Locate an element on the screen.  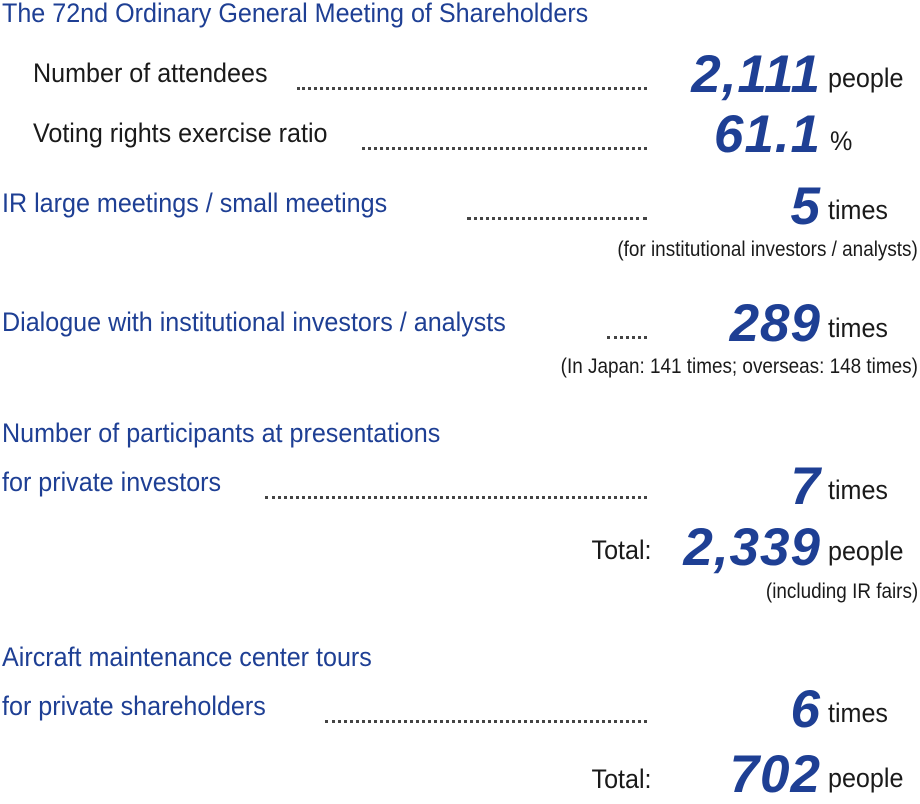
voting-value: 61.1 is located at coordinates (767, 134).